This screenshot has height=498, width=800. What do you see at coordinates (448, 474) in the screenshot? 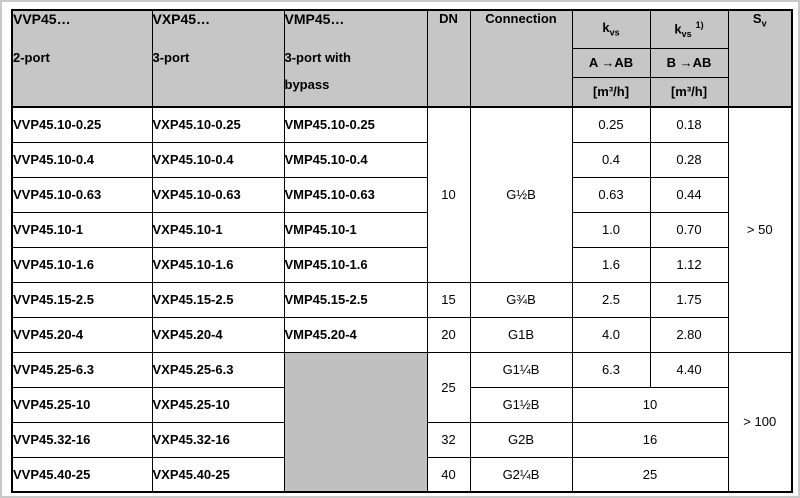
I see `dn-value: 40` at bounding box center [448, 474].